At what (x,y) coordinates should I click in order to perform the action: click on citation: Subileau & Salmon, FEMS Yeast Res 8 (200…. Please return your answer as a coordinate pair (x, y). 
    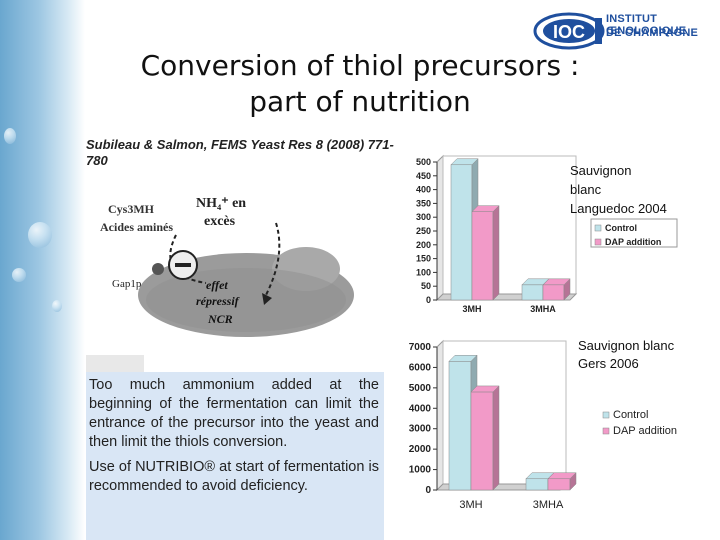
    Looking at the image, I should click on (240, 152).